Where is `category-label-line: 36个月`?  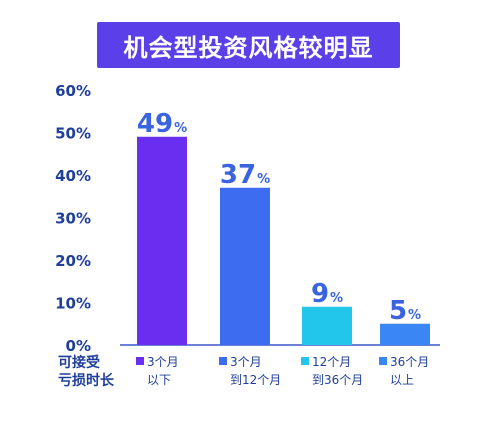 category-label-line: 36个月 is located at coordinates (409, 362).